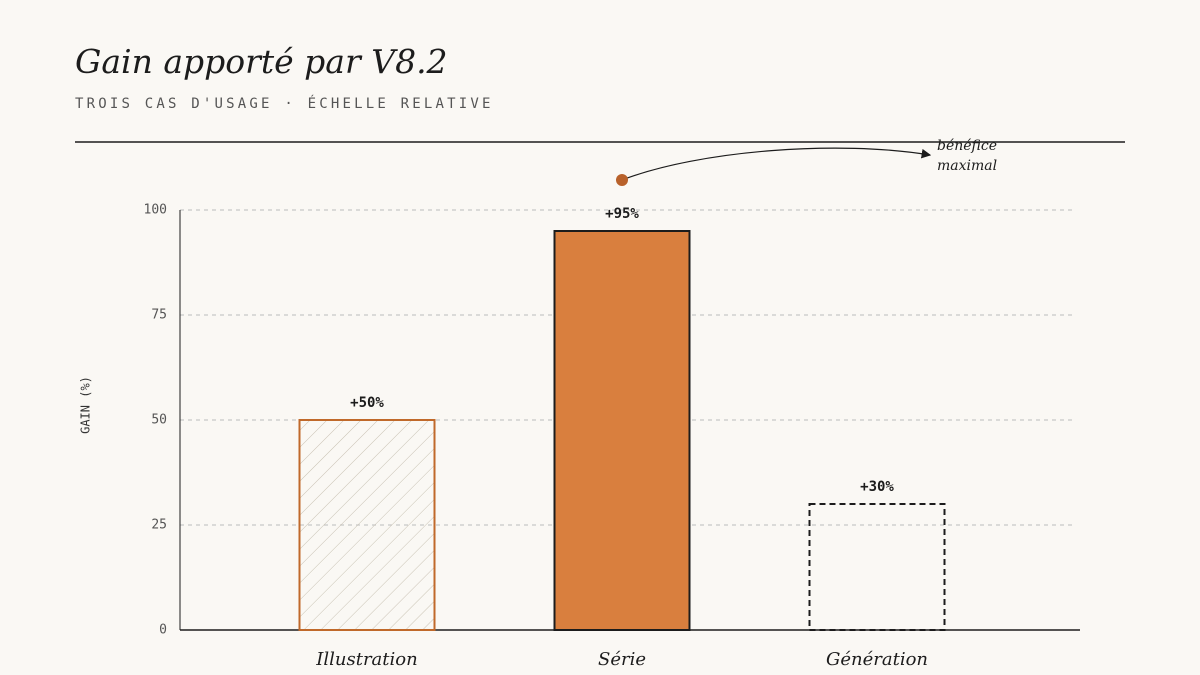  I want to click on value-label: +30%, so click(877, 487).